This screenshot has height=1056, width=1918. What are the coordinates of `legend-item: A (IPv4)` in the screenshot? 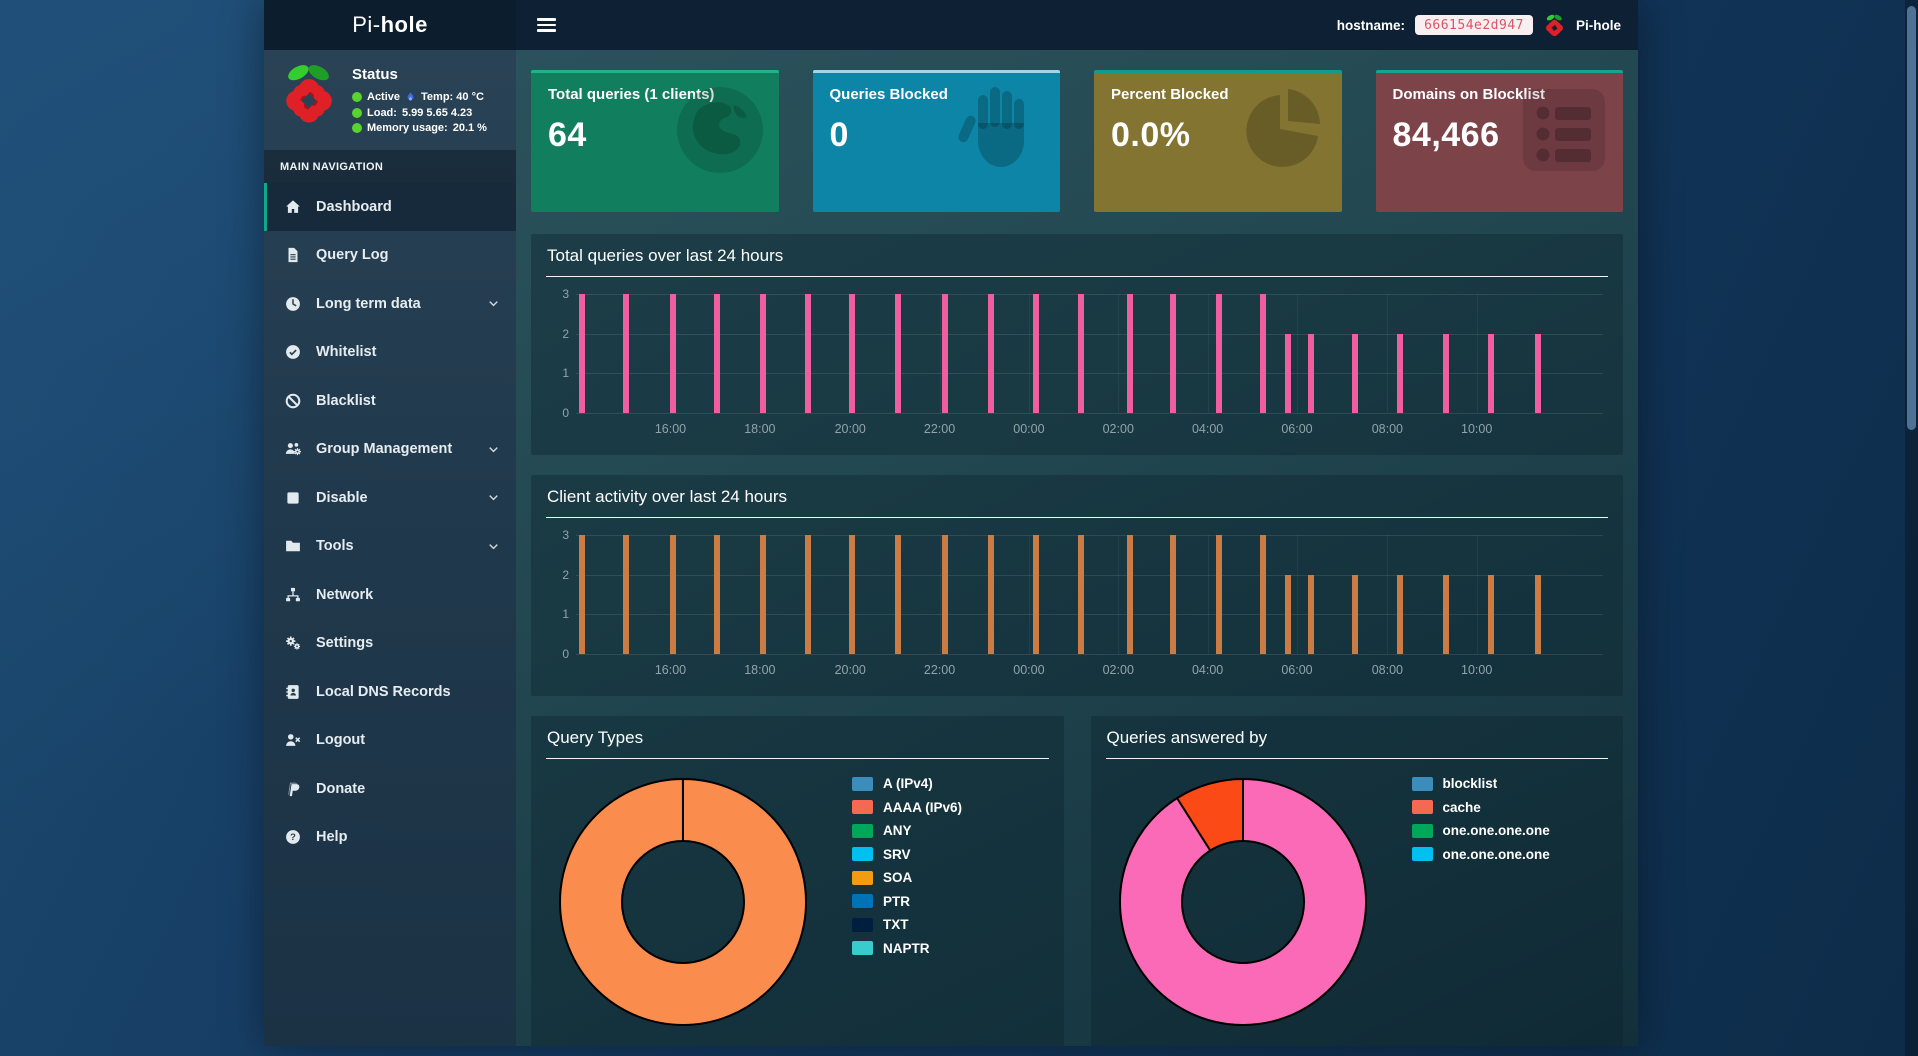 It's located at (907, 783).